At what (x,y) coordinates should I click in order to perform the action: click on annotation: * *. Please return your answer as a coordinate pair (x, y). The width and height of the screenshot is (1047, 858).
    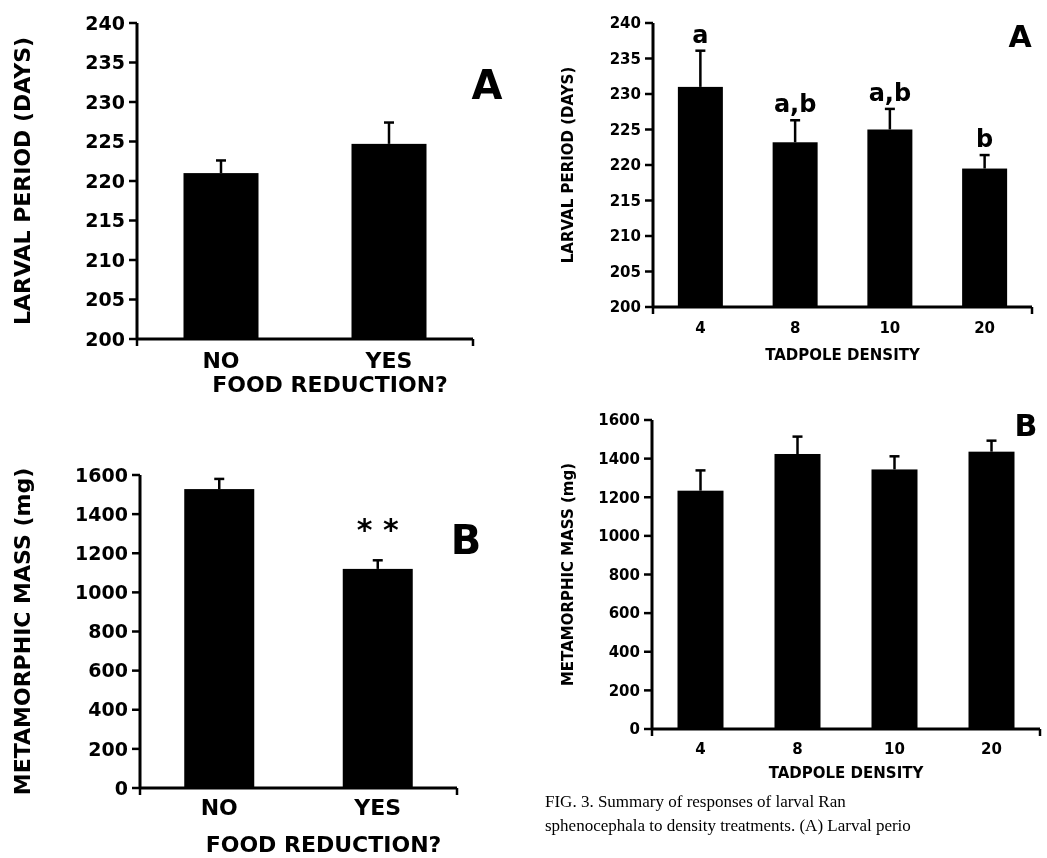
    Looking at the image, I should click on (377, 530).